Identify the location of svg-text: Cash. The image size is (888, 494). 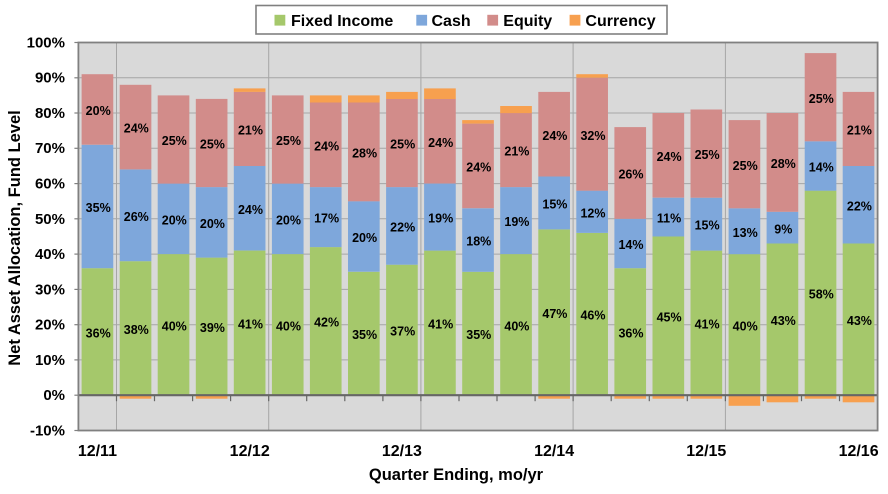
(451, 21).